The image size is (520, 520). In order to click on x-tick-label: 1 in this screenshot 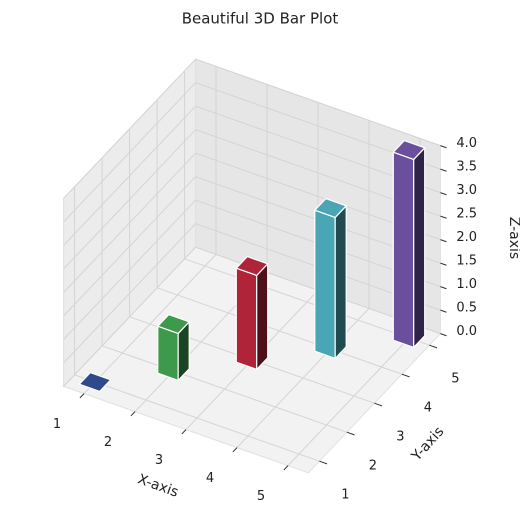, I will do `click(57, 424)`.